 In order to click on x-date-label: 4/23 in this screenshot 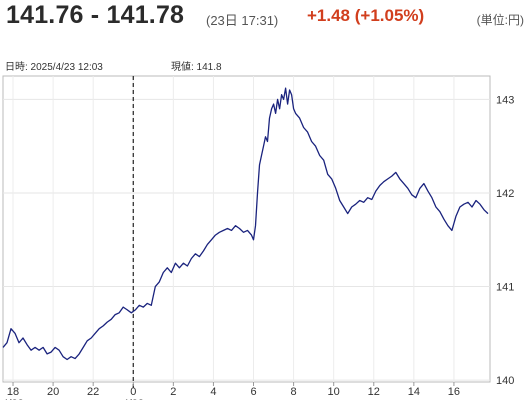, I will do `click(133, 399)`.